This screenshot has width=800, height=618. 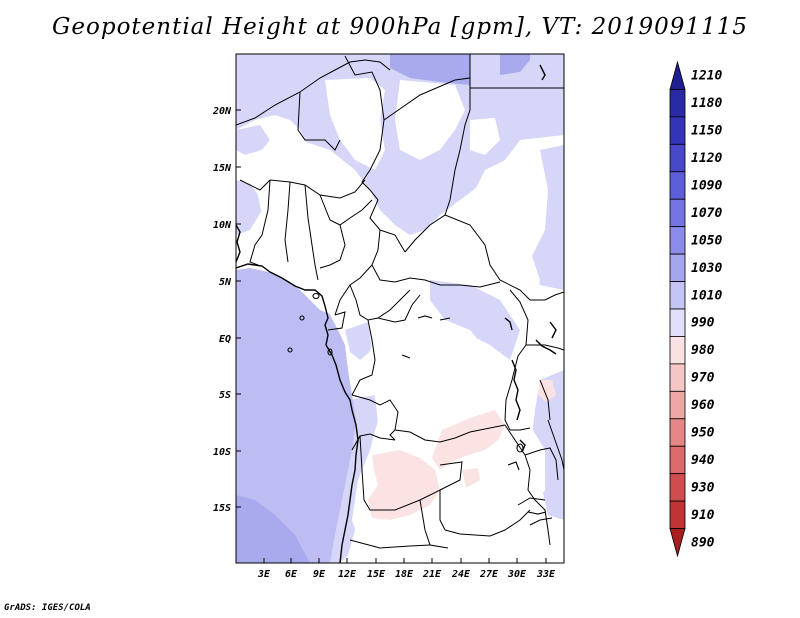 I want to click on colorbar-label: 1150, so click(x=706, y=131).